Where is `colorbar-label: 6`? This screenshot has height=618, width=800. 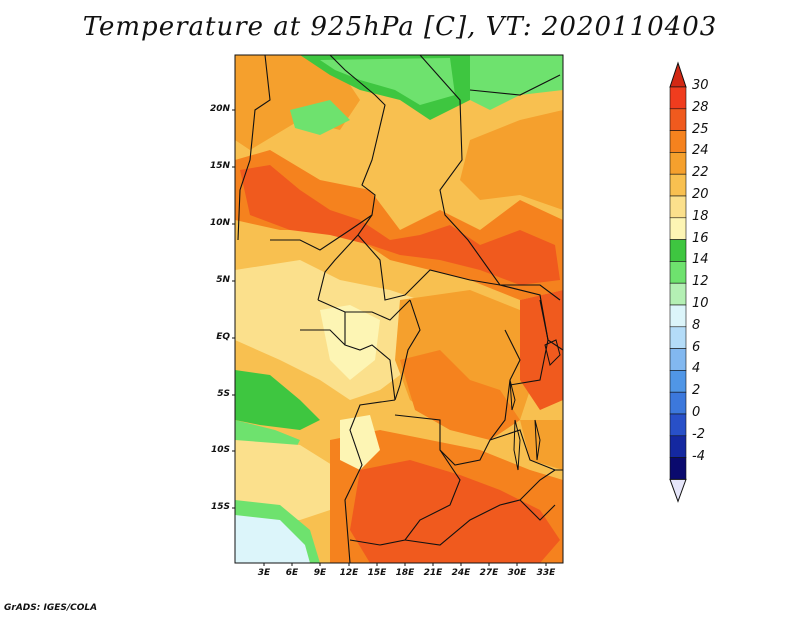
colorbar-label: 6 is located at coordinates (696, 347).